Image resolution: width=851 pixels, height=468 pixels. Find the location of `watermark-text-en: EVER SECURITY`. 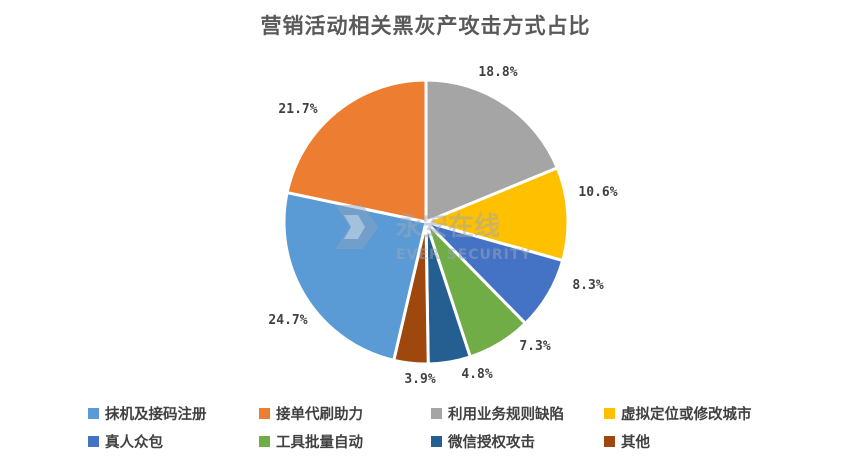

watermark-text-en: EVER SECURITY is located at coordinates (464, 255).